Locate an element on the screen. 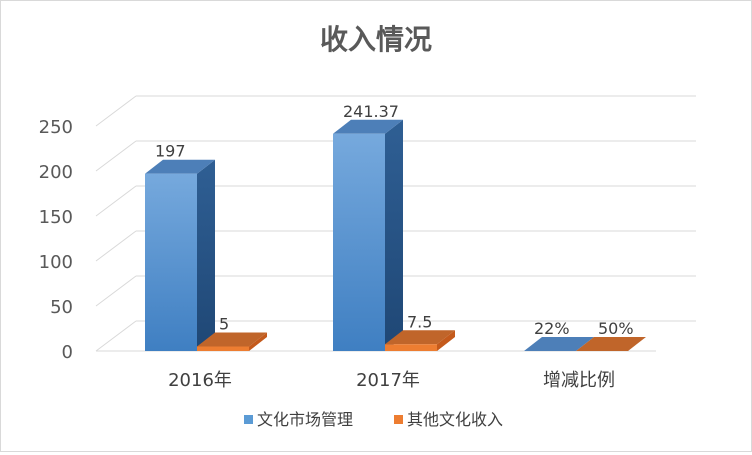  x-tick-label: 增减比例 is located at coordinates (579, 380).